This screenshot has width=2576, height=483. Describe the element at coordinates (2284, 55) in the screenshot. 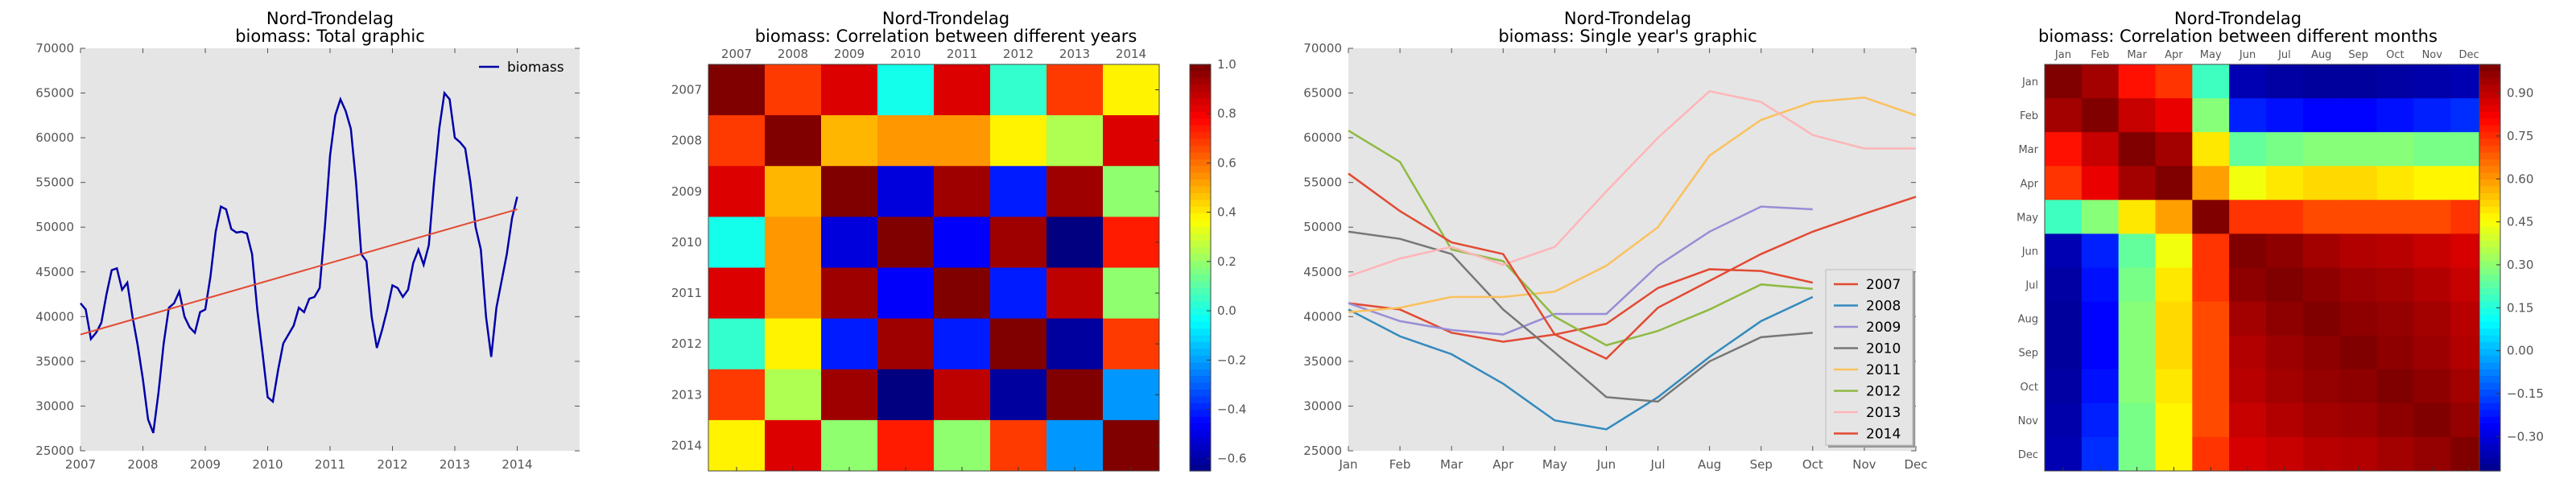

I see `x-tick-label: Jul` at that location.